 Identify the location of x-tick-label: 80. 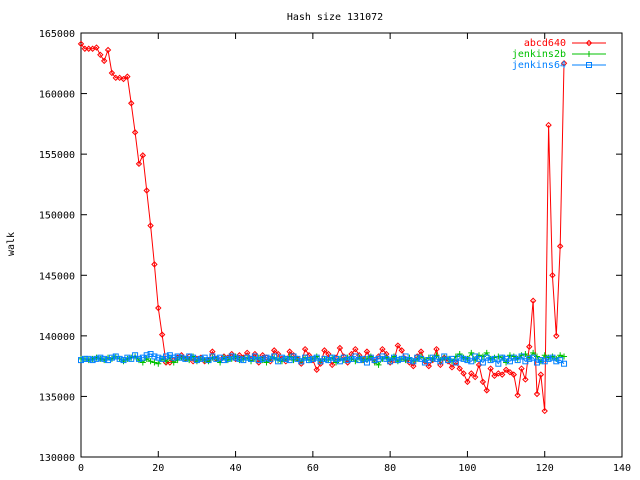
(390, 468).